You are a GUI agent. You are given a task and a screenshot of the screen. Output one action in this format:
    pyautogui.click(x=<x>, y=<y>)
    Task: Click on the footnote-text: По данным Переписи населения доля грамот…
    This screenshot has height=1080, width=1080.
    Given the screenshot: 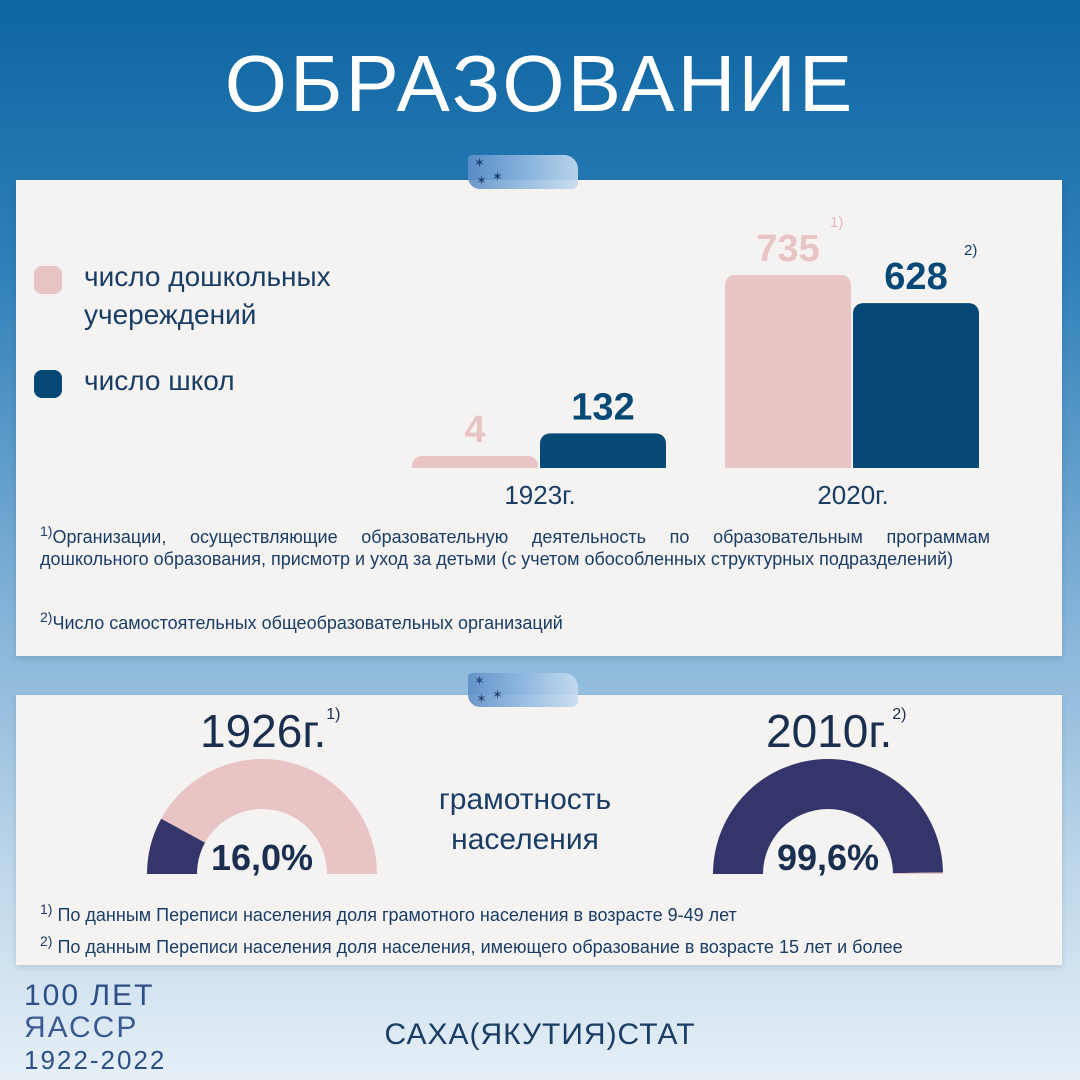 What is the action you would take?
    pyautogui.click(x=397, y=915)
    